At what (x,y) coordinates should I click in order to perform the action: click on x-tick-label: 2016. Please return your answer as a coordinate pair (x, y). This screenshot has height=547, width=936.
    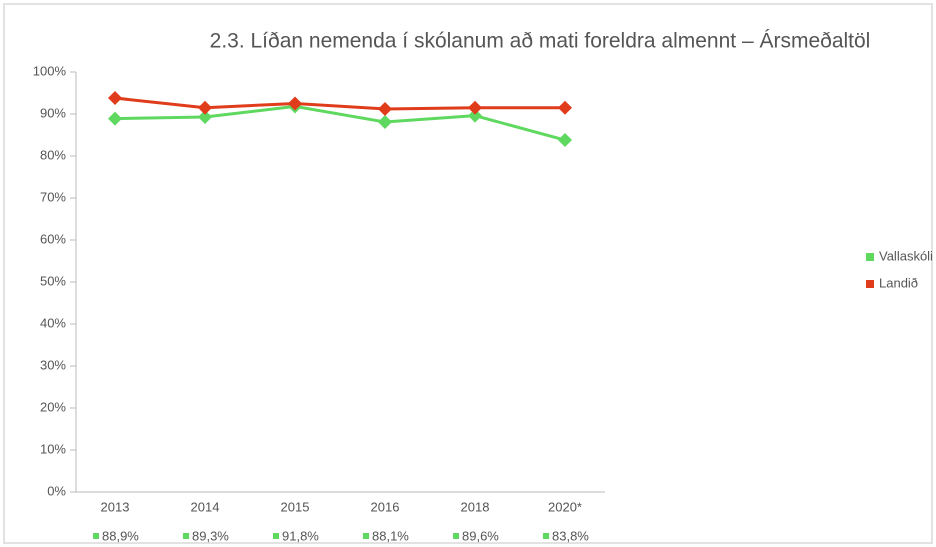
    Looking at the image, I should click on (385, 506).